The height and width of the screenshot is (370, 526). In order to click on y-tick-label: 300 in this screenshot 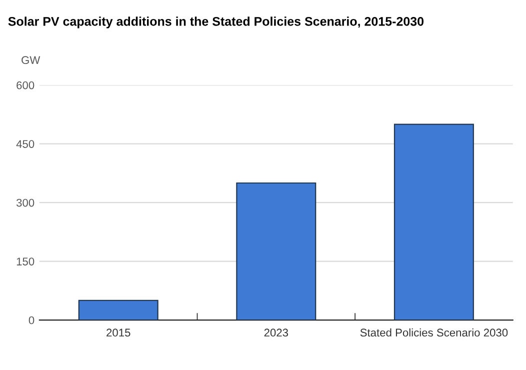, I will do `click(25, 202)`.